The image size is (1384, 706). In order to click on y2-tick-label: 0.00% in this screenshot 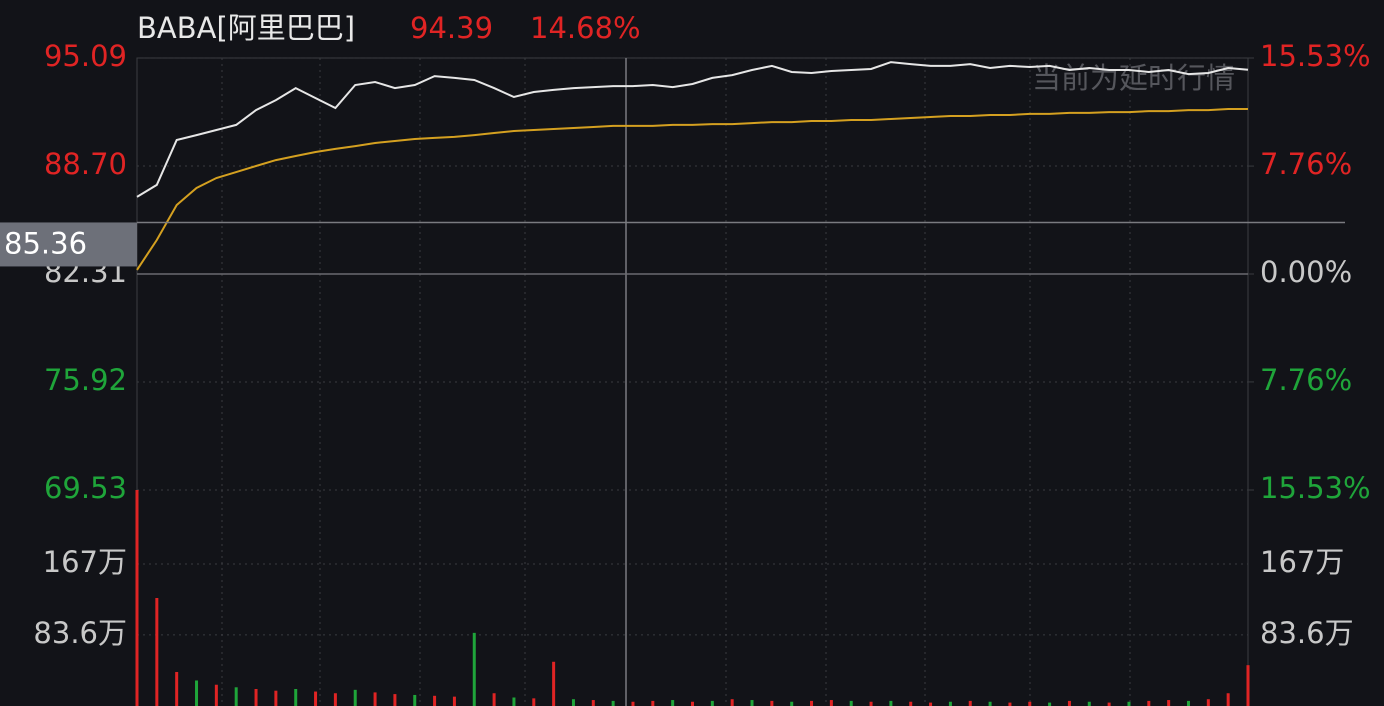, I will do `click(1306, 272)`.